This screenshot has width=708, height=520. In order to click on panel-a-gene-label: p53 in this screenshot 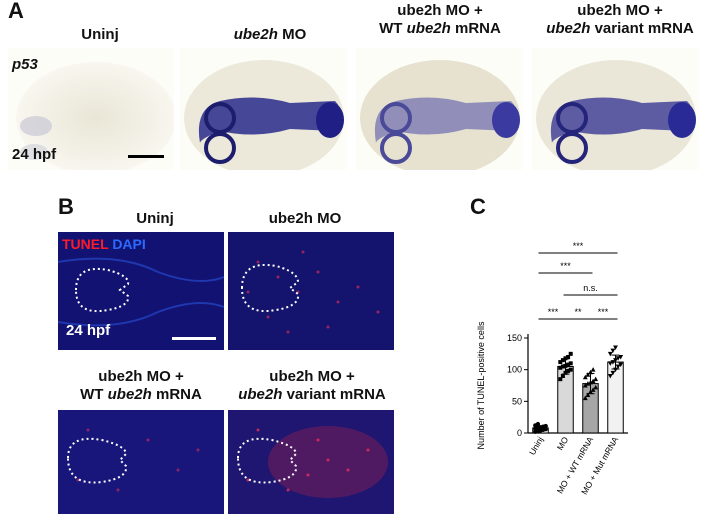, I will do `click(25, 64)`.